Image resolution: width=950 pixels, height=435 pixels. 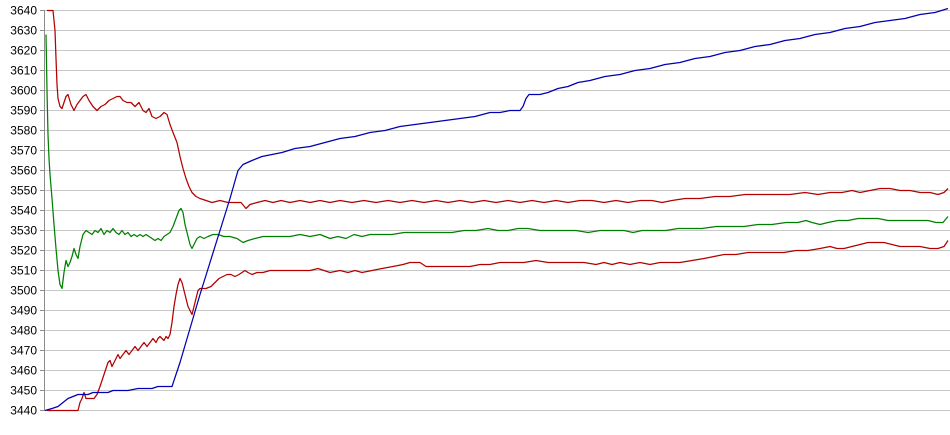 I want to click on y-axis-label: 3470, so click(x=23, y=351).